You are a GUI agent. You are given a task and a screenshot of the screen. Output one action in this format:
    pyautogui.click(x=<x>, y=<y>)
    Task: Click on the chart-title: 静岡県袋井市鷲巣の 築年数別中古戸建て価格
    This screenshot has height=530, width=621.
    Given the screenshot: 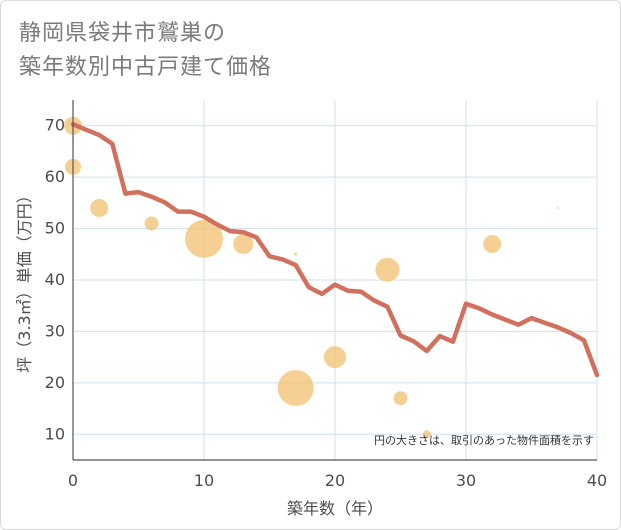 What is the action you would take?
    pyautogui.click(x=145, y=51)
    